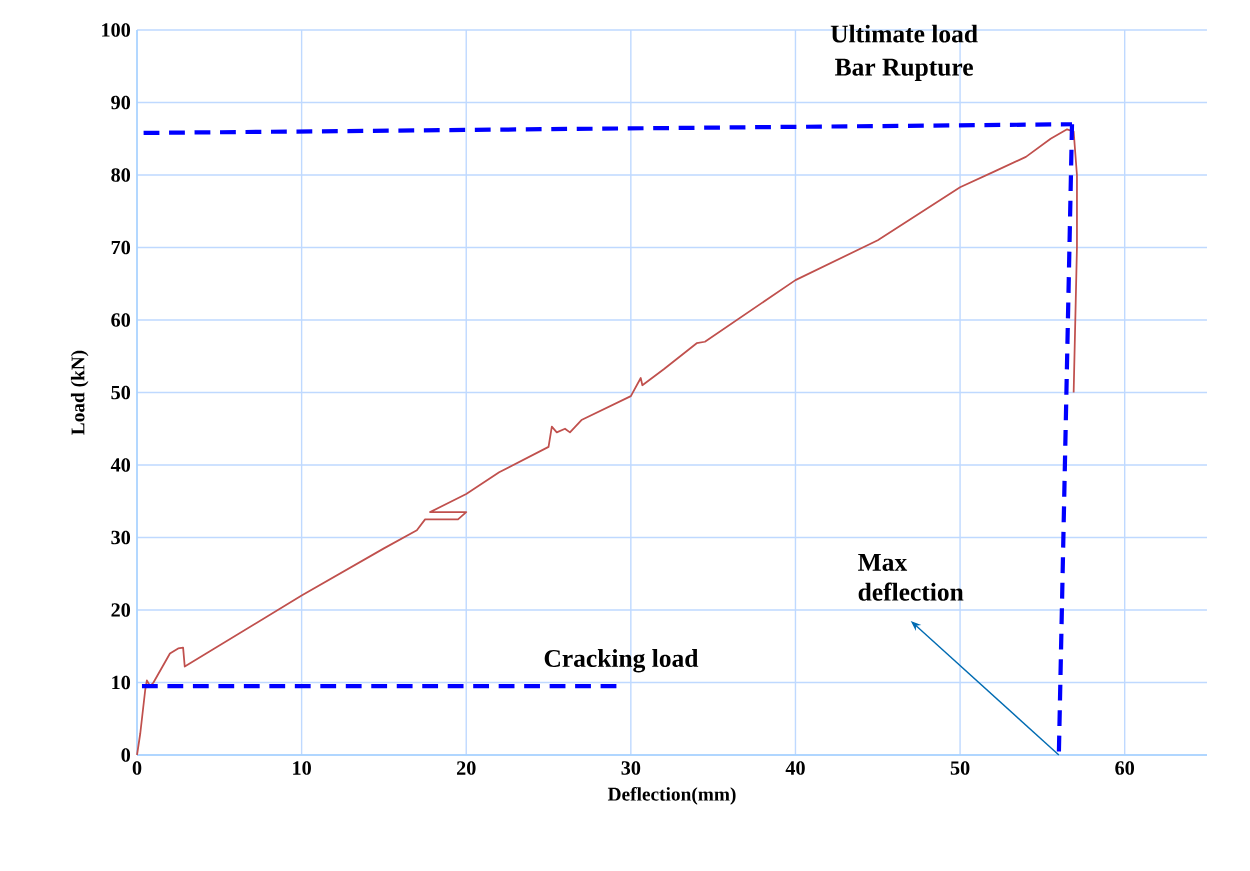 Image resolution: width=1250 pixels, height=871 pixels. Describe the element at coordinates (904, 33) in the screenshot. I see `annotation: Ultimate load` at that location.